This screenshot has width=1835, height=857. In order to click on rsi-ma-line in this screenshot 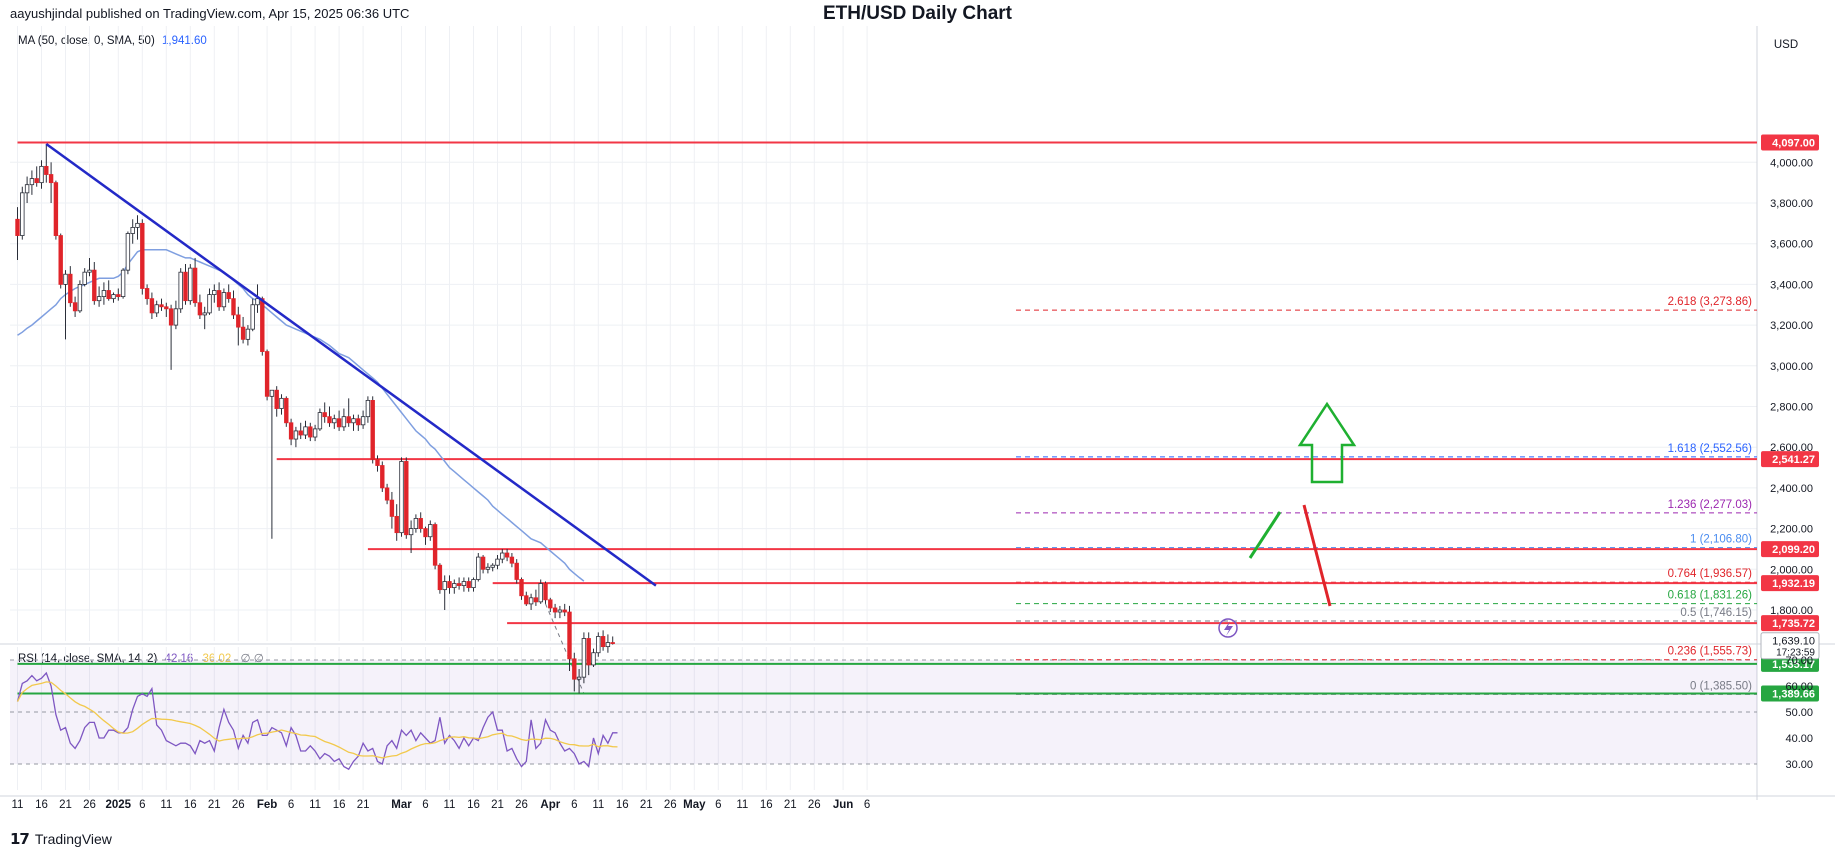, I will do `click(317, 720)`.